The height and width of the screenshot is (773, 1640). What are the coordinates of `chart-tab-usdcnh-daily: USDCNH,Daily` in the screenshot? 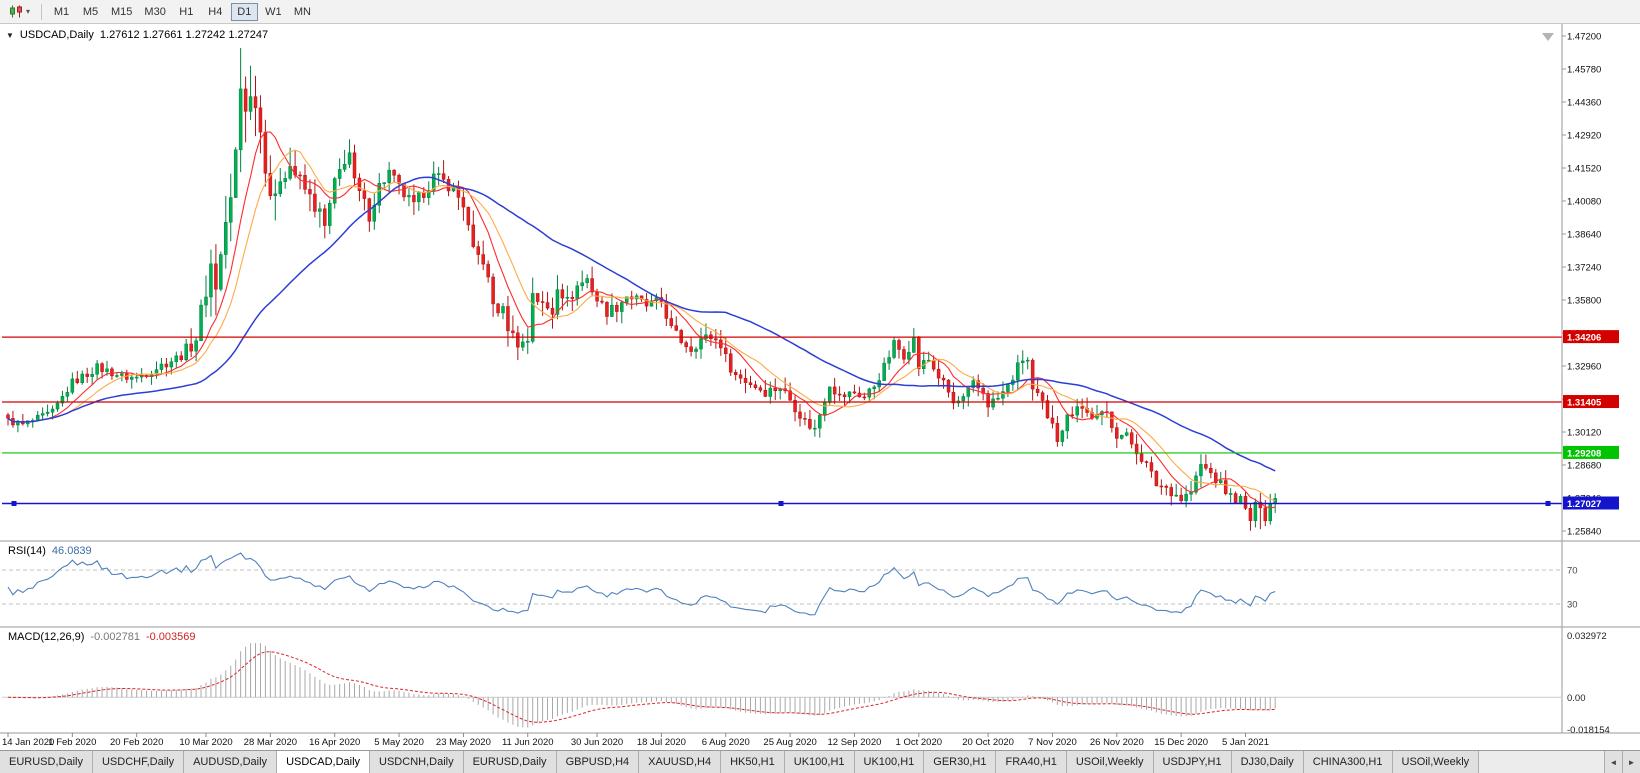 It's located at (417, 762).